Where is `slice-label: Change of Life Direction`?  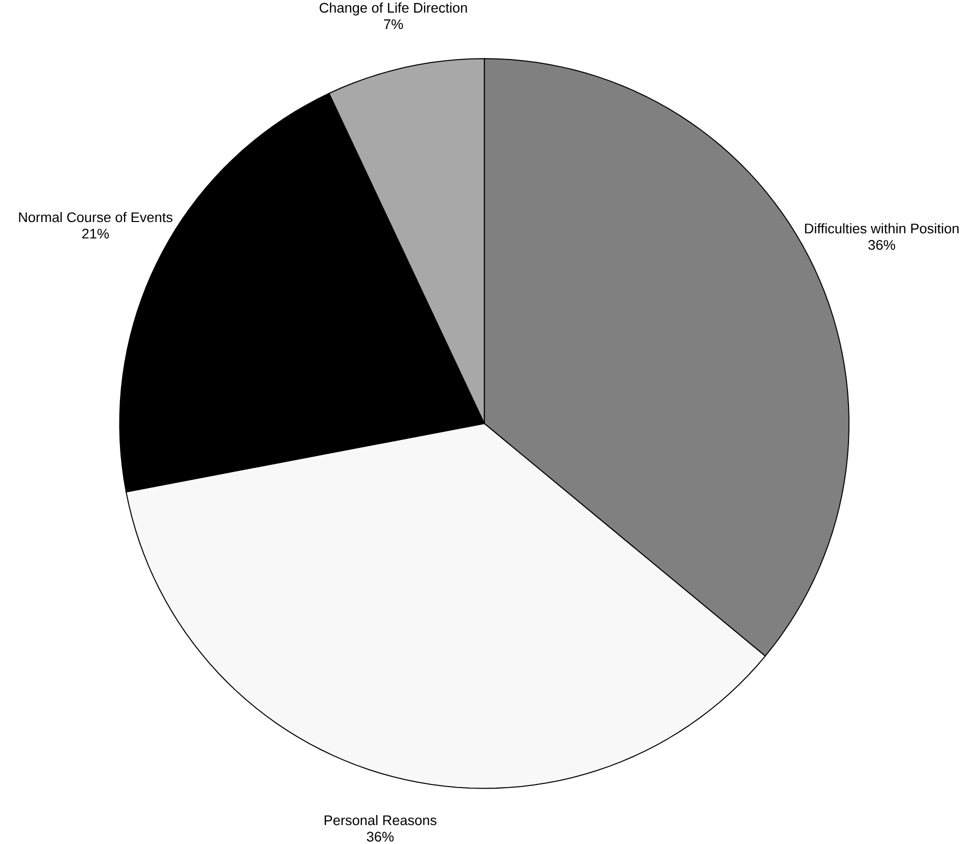 slice-label: Change of Life Direction is located at coordinates (393, 9).